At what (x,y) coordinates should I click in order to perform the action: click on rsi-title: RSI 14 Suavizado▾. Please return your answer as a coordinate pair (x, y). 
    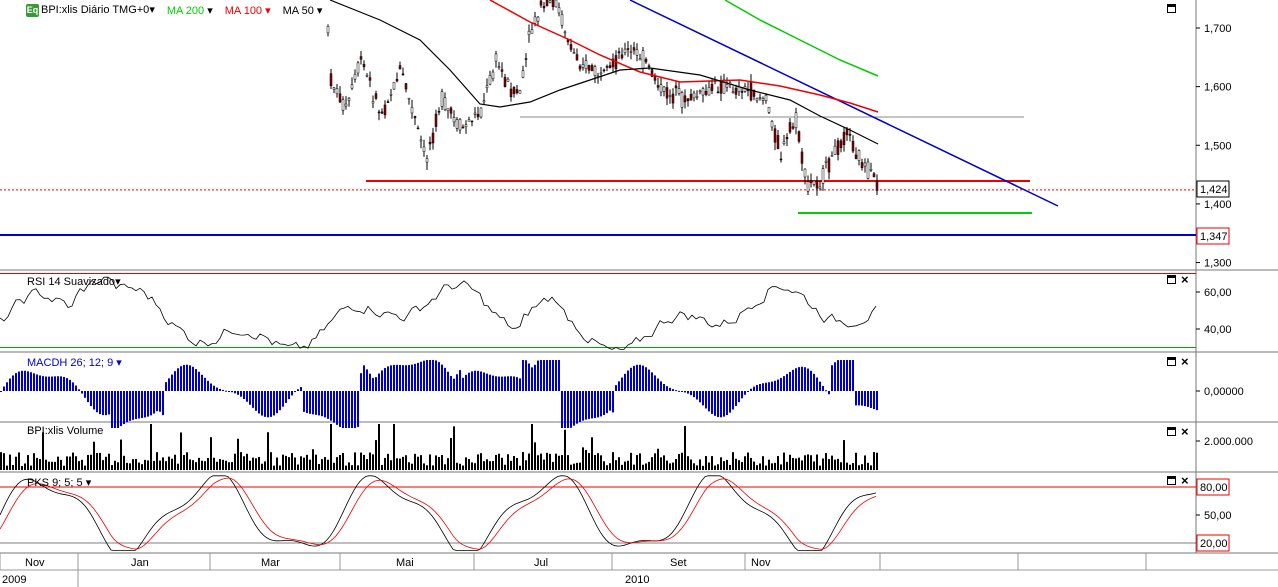
    Looking at the image, I should click on (74, 282).